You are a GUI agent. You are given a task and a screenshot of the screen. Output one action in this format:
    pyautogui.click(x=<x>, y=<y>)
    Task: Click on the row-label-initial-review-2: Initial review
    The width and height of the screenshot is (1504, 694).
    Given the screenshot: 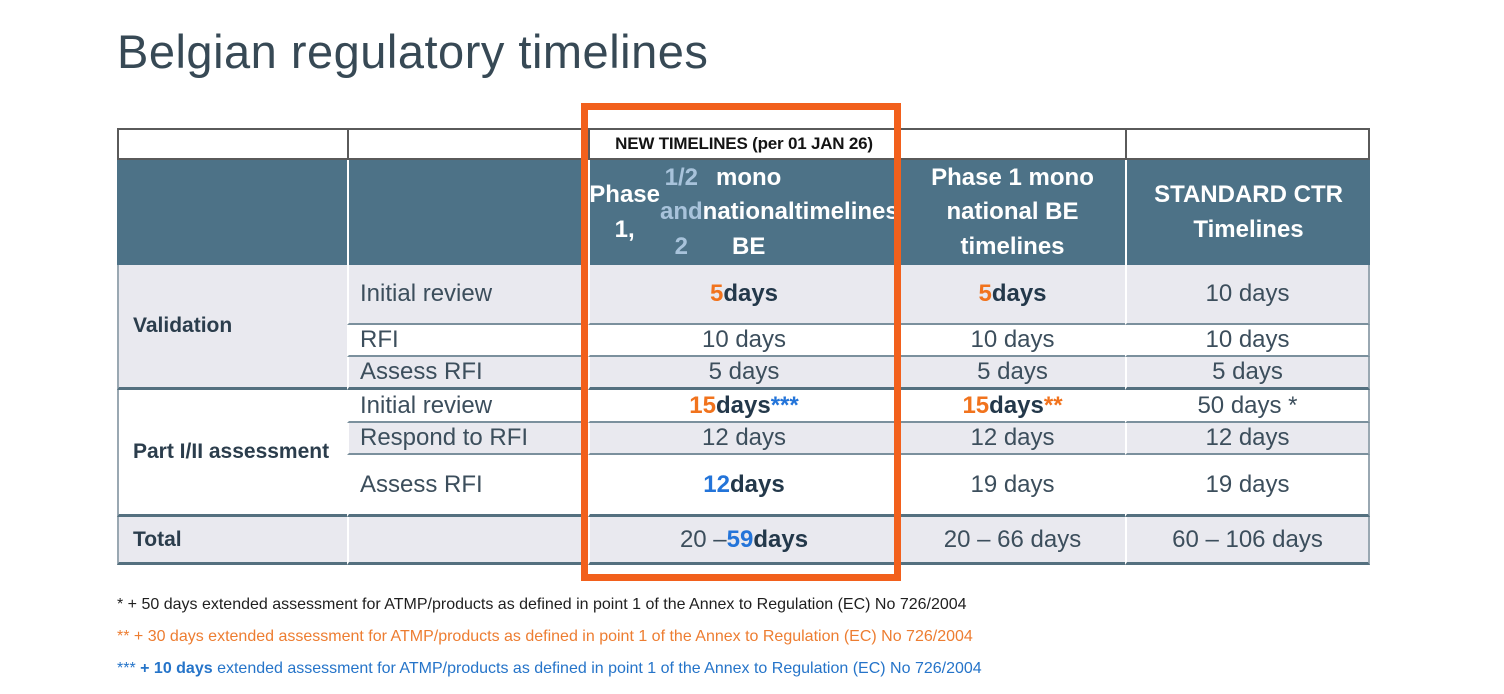 What is the action you would take?
    pyautogui.click(x=467, y=406)
    